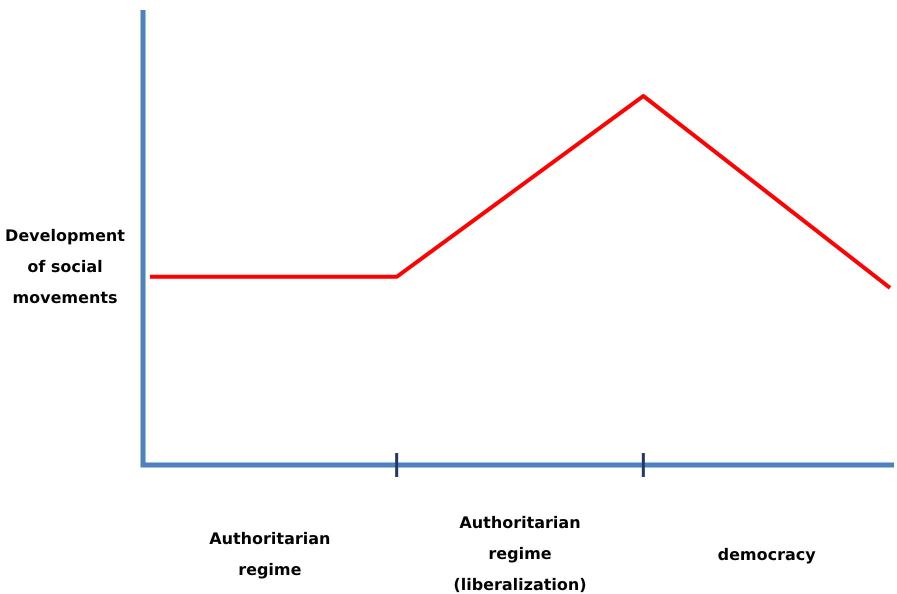  What do you see at coordinates (767, 554) in the screenshot?
I see `text: democracy` at bounding box center [767, 554].